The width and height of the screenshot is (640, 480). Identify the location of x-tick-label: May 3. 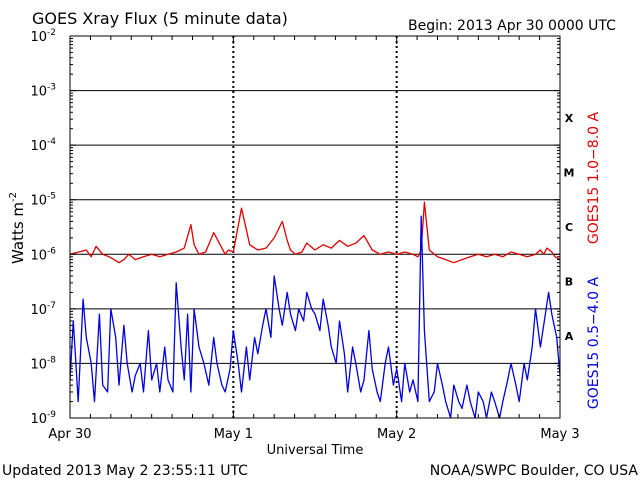
(559, 434).